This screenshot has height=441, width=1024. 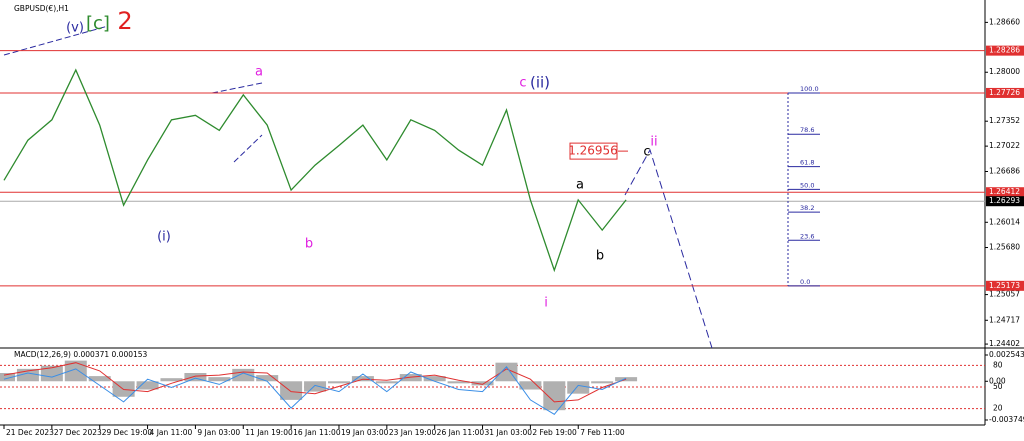 What do you see at coordinates (807, 208) in the screenshot?
I see `fib-label: 38.2` at bounding box center [807, 208].